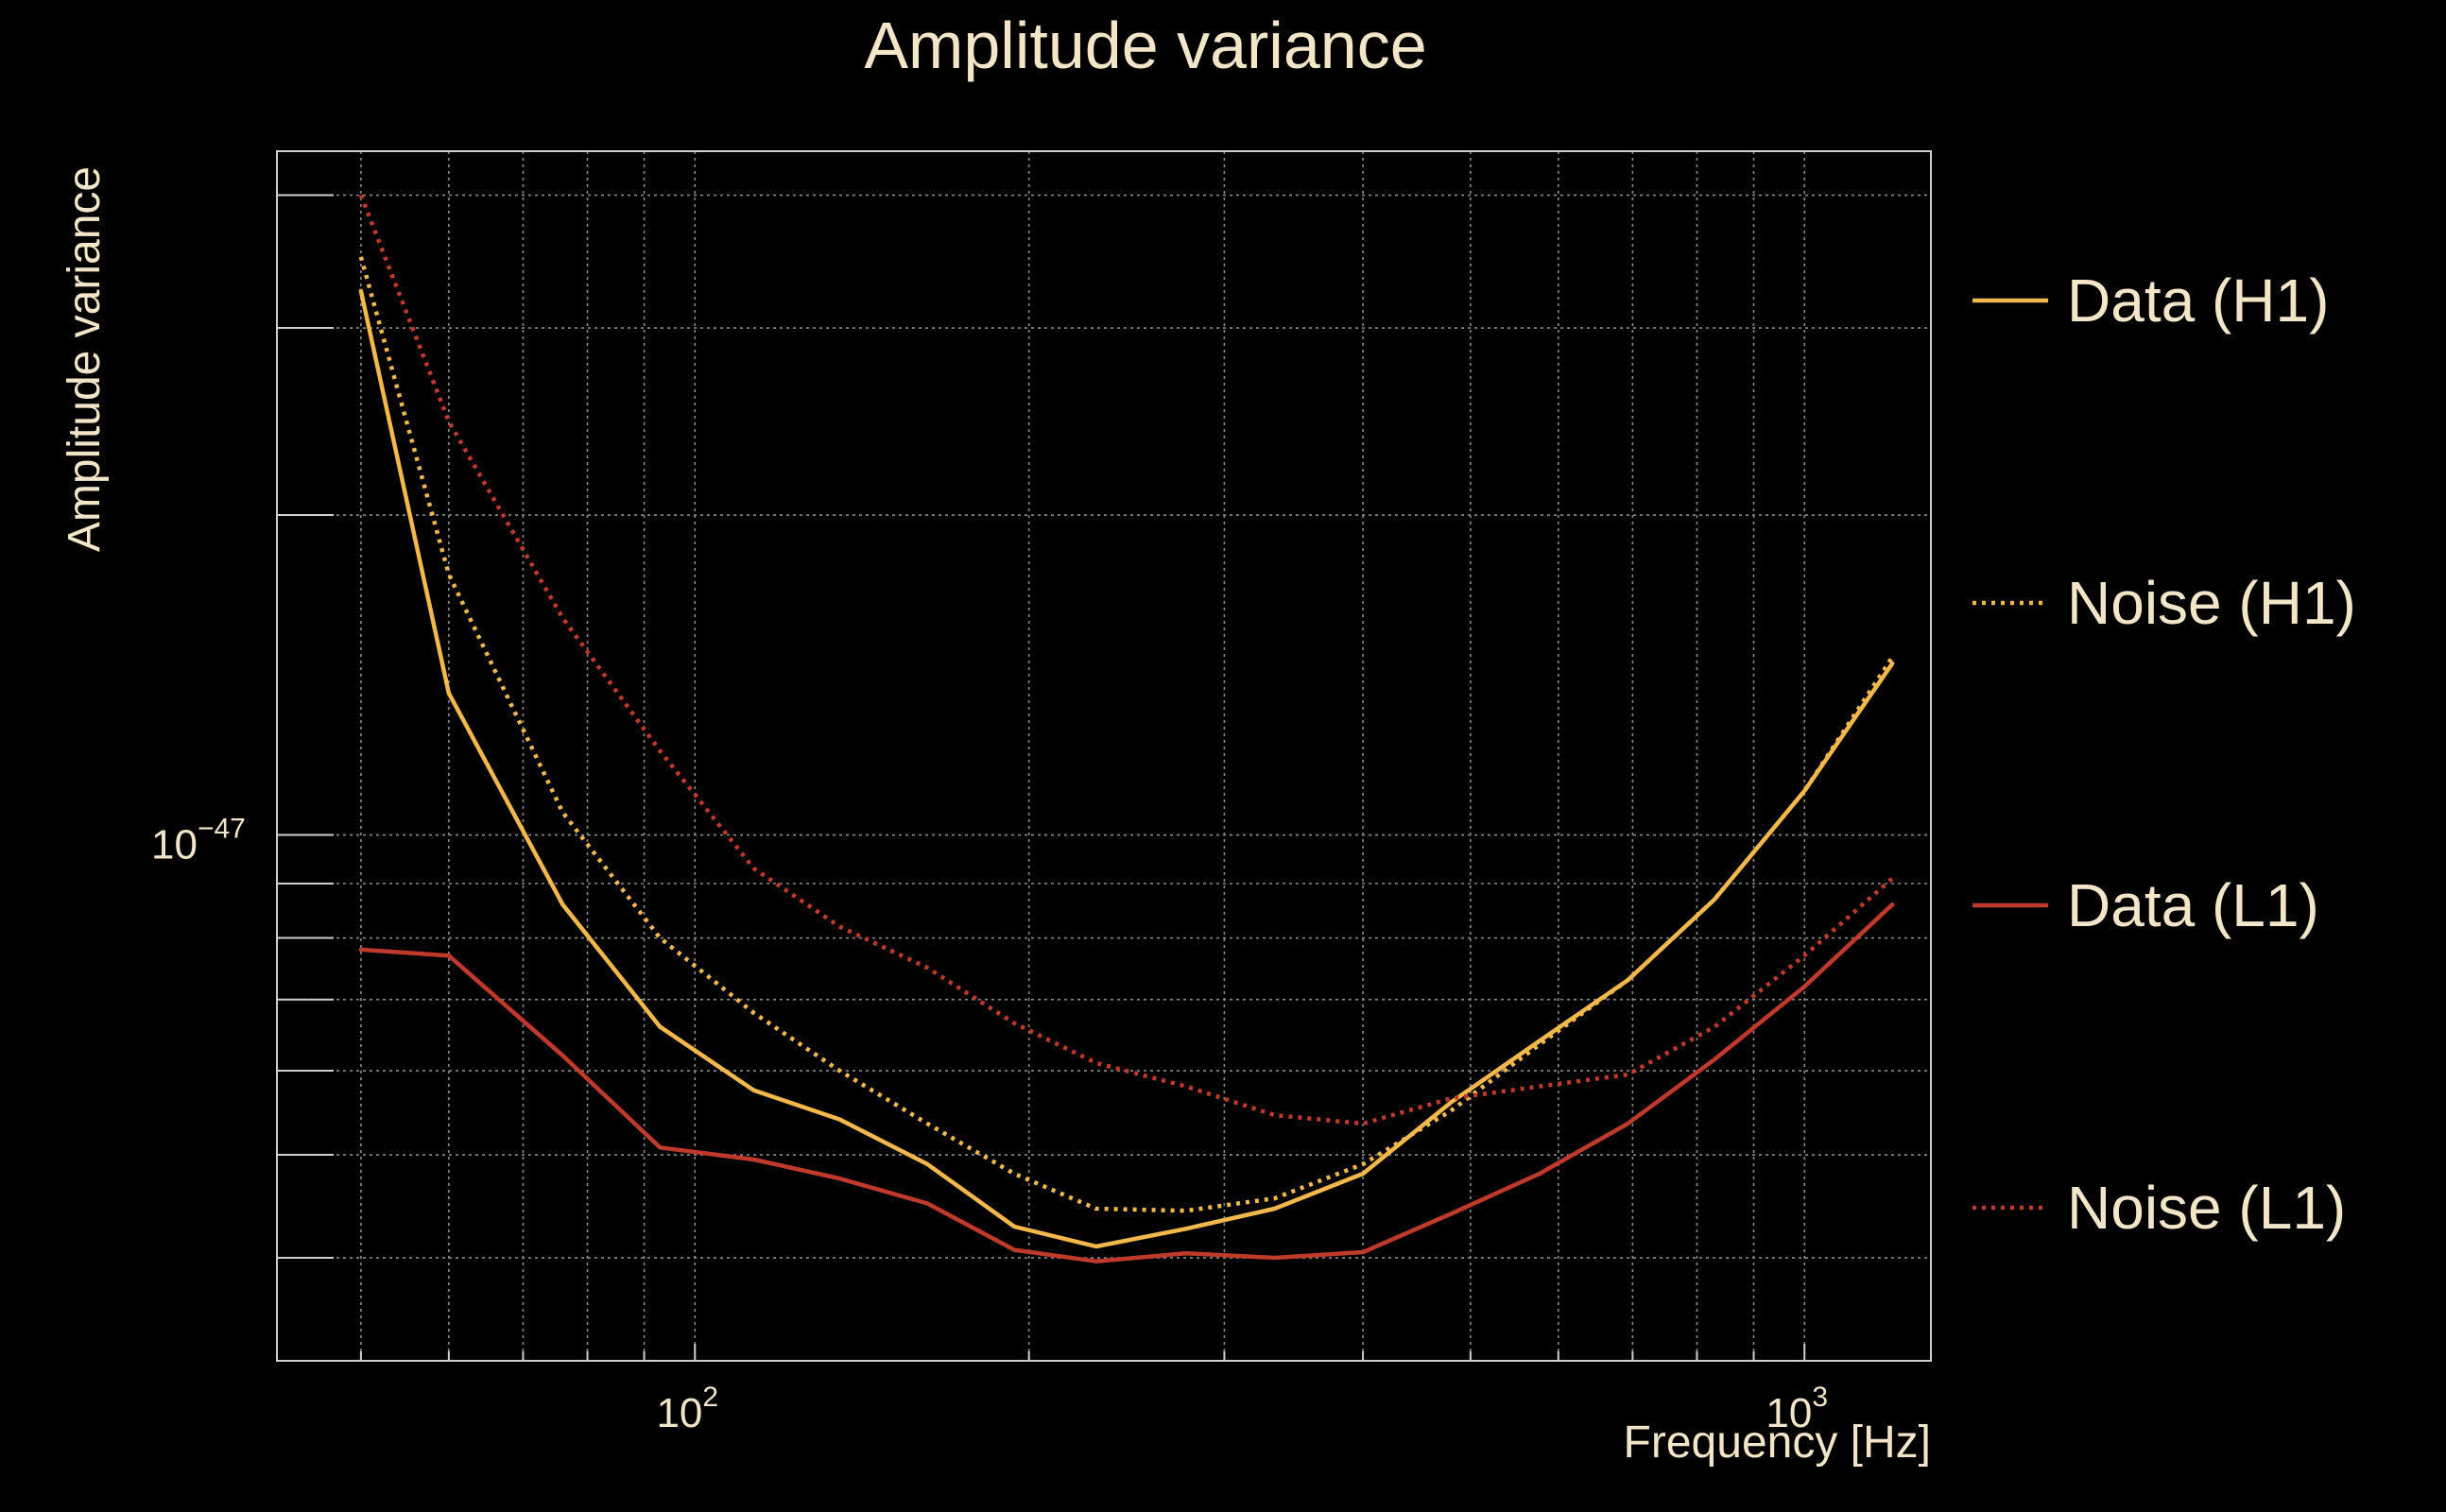 This screenshot has width=2446, height=1512. I want to click on chart-title: Amplitude variance, so click(1145, 45).